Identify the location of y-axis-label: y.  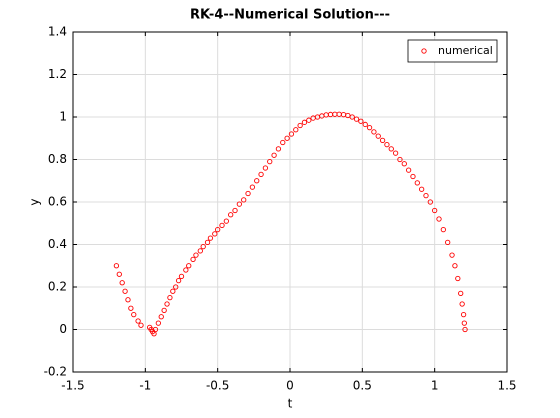
(35, 201).